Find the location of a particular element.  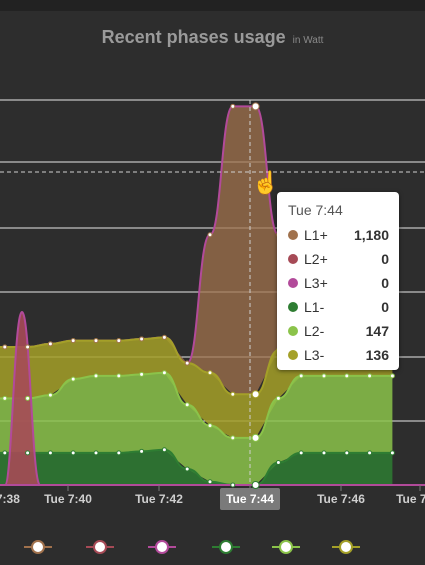

series-area-L1- is located at coordinates (196, 467).